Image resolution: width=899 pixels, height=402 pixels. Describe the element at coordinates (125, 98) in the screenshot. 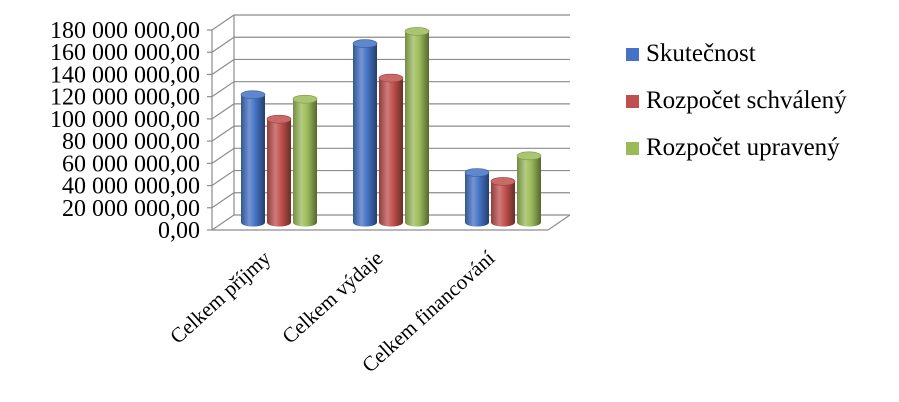

I see `y-tick-label: 120 000 000,00` at that location.